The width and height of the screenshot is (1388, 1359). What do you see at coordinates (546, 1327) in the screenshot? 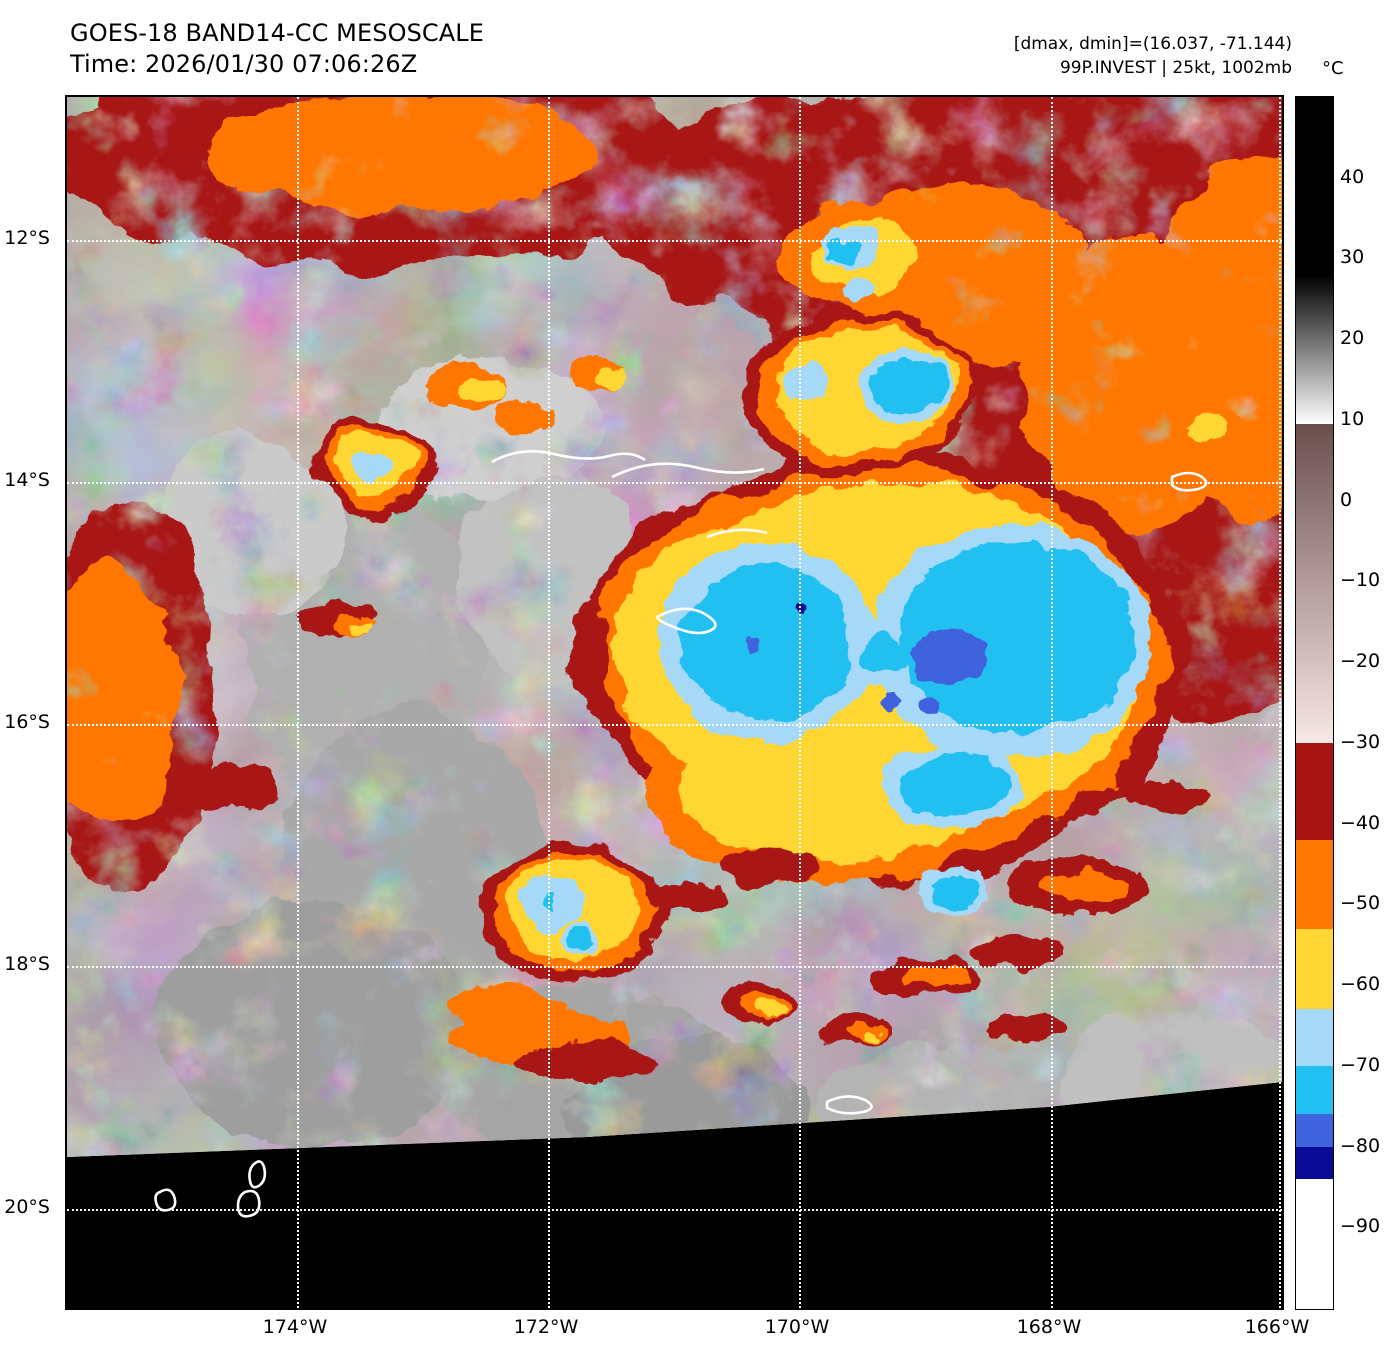
I see `xtick-172W: 172°W` at bounding box center [546, 1327].